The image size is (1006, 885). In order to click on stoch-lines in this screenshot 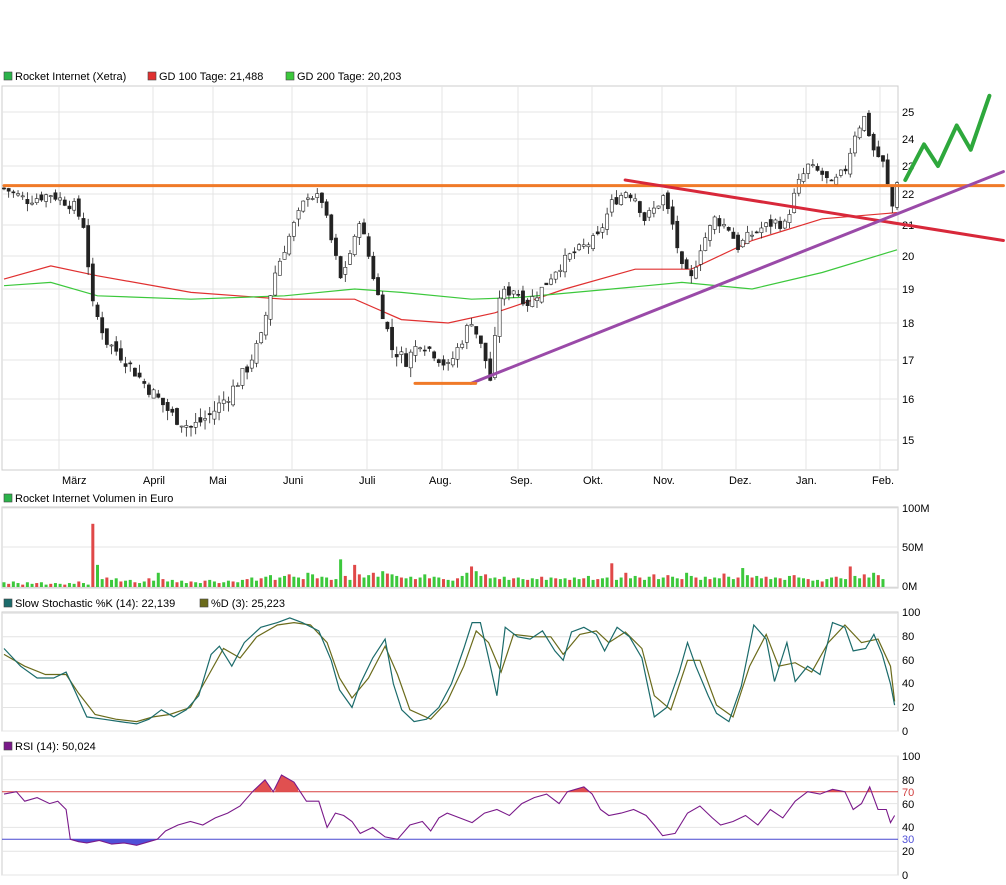, I will do `click(449, 671)`.